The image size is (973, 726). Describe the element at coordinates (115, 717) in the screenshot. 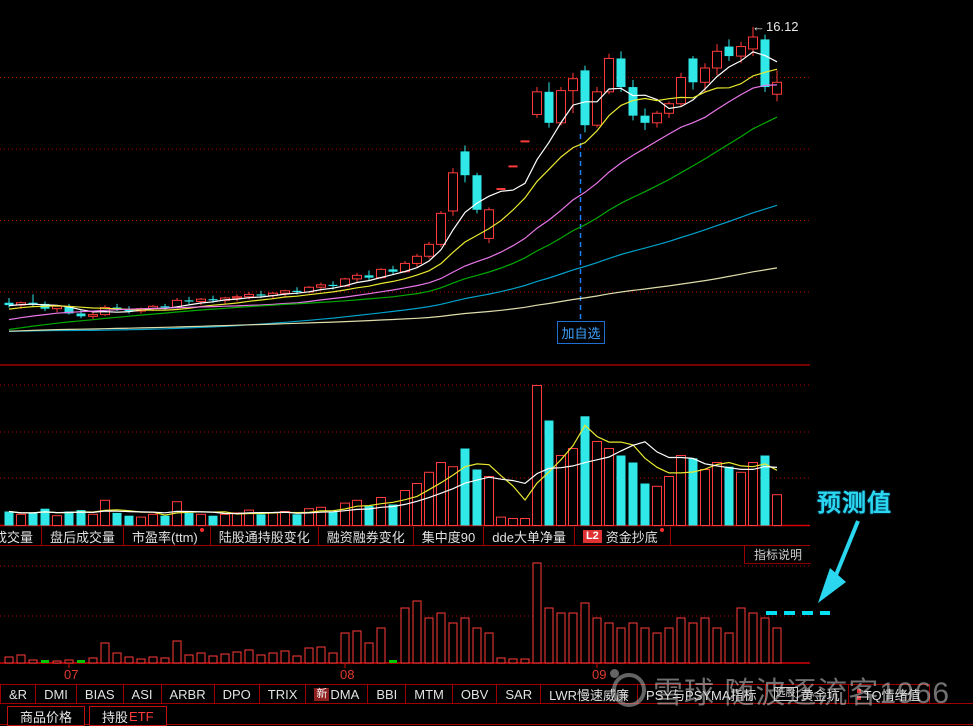

I see `footer-tab-label: 持股` at that location.